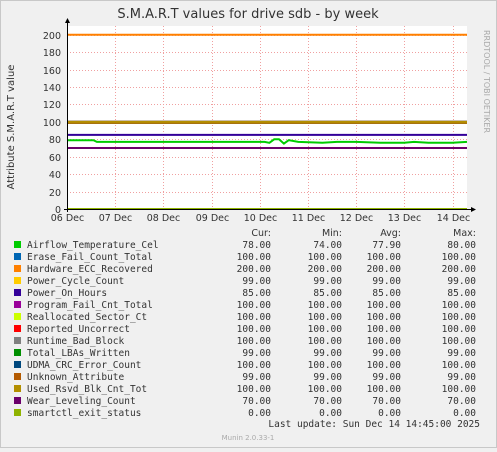 This screenshot has width=497, height=452. I want to click on y-tick-label: 140, so click(52, 88).